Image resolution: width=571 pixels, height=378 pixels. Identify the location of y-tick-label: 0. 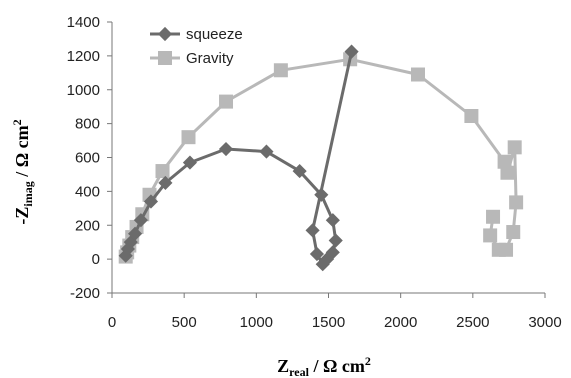
(96, 259).